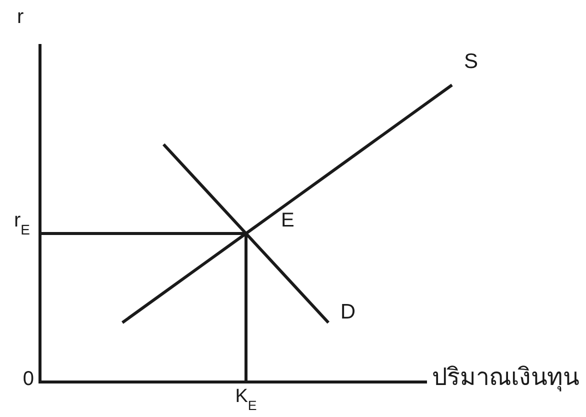  I want to click on series-label: S, so click(471, 61).